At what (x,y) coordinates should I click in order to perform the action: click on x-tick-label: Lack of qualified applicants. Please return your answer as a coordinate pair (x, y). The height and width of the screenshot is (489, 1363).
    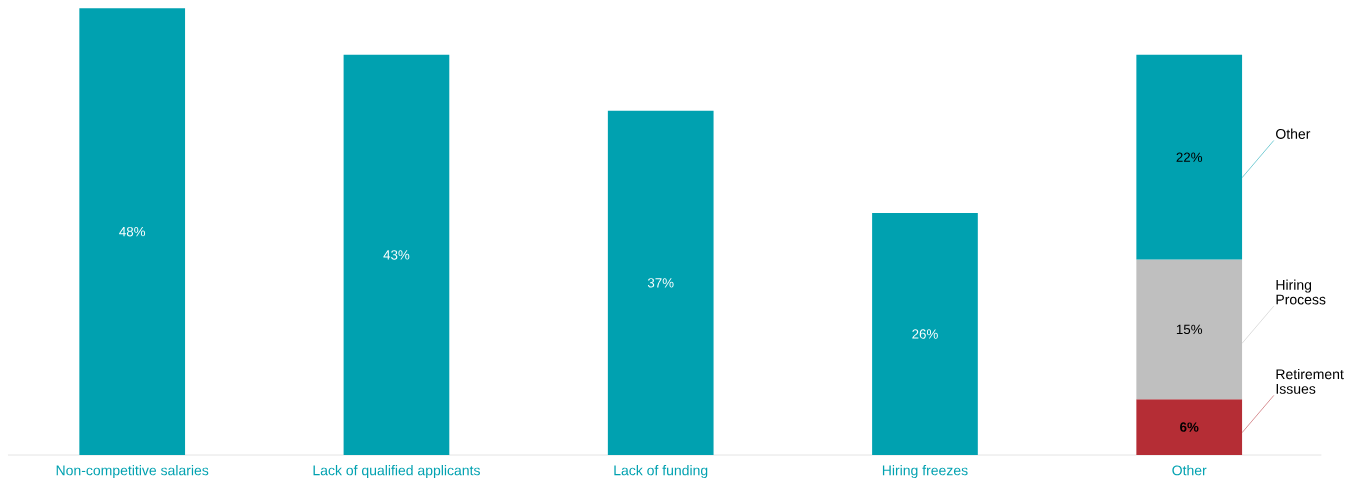
    Looking at the image, I should click on (396, 472).